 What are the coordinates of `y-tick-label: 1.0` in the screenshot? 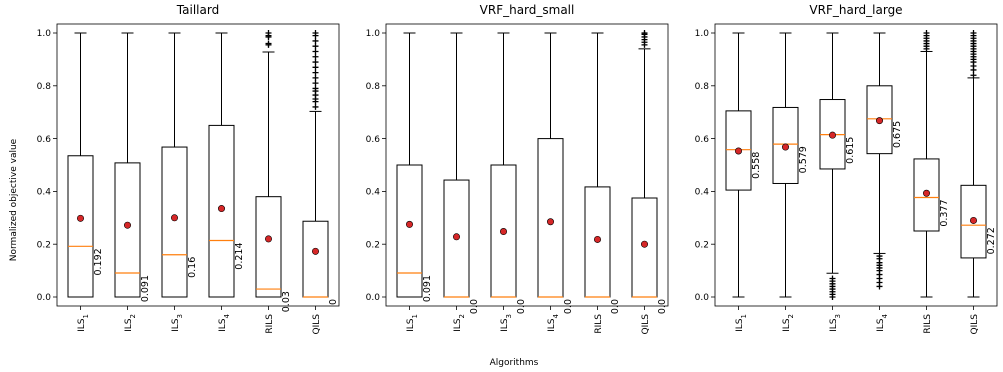 It's located at (44, 34).